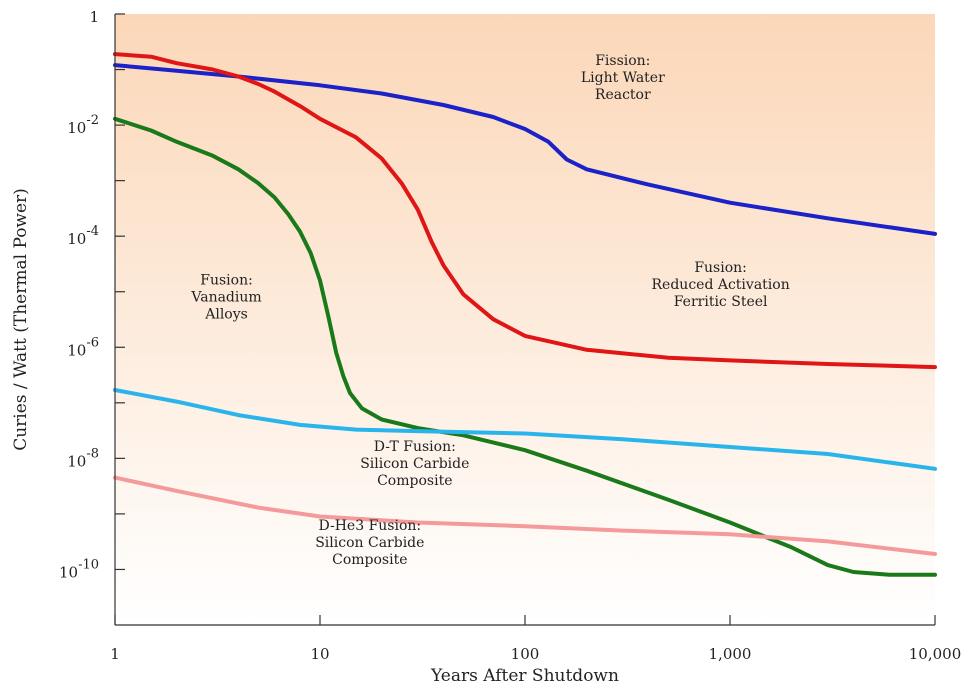 The image size is (963, 686). Describe the element at coordinates (225, 297) in the screenshot. I see `series-annotation-3: Fusion: Vanadium Alloys` at that location.